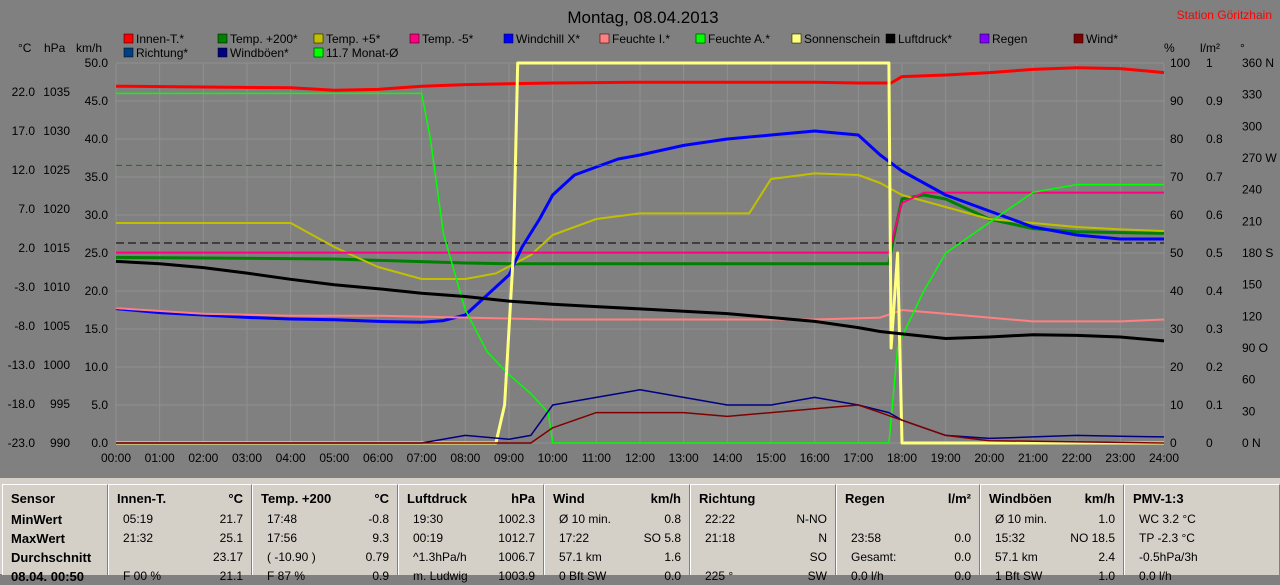  Describe the element at coordinates (1177, 253) in the screenshot. I see `humidity-tick-label: 50` at that location.